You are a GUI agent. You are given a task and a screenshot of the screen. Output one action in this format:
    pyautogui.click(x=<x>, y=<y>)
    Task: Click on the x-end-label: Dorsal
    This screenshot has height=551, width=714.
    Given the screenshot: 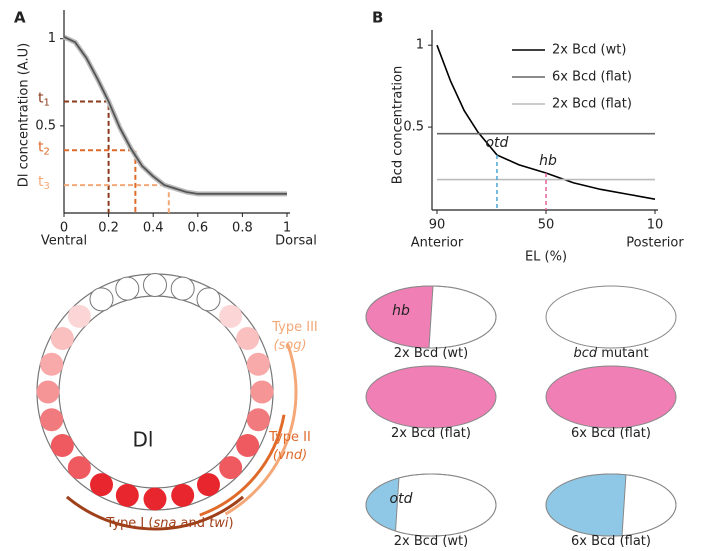 What is the action you would take?
    pyautogui.click(x=296, y=241)
    